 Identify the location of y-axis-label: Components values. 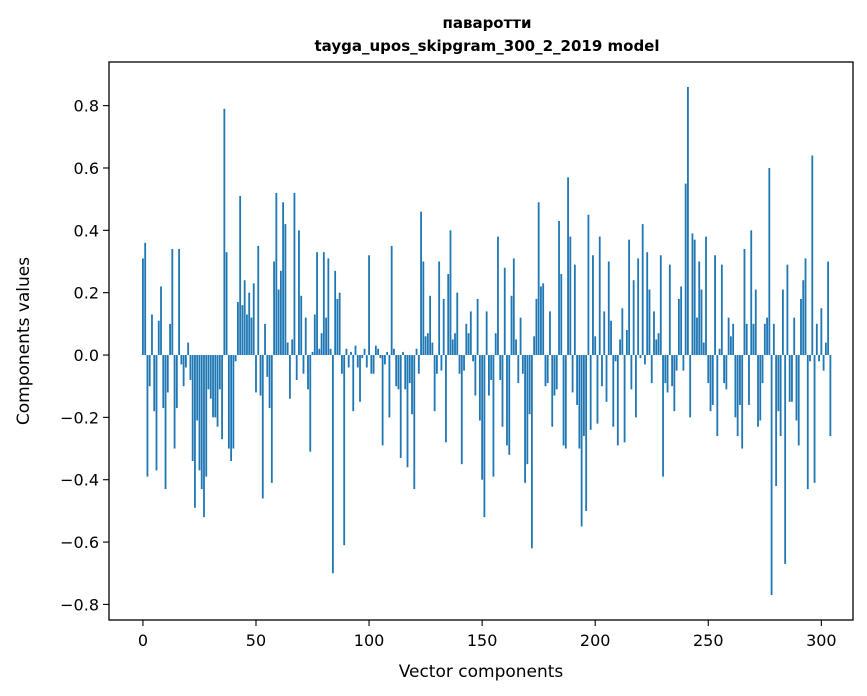
(24, 341).